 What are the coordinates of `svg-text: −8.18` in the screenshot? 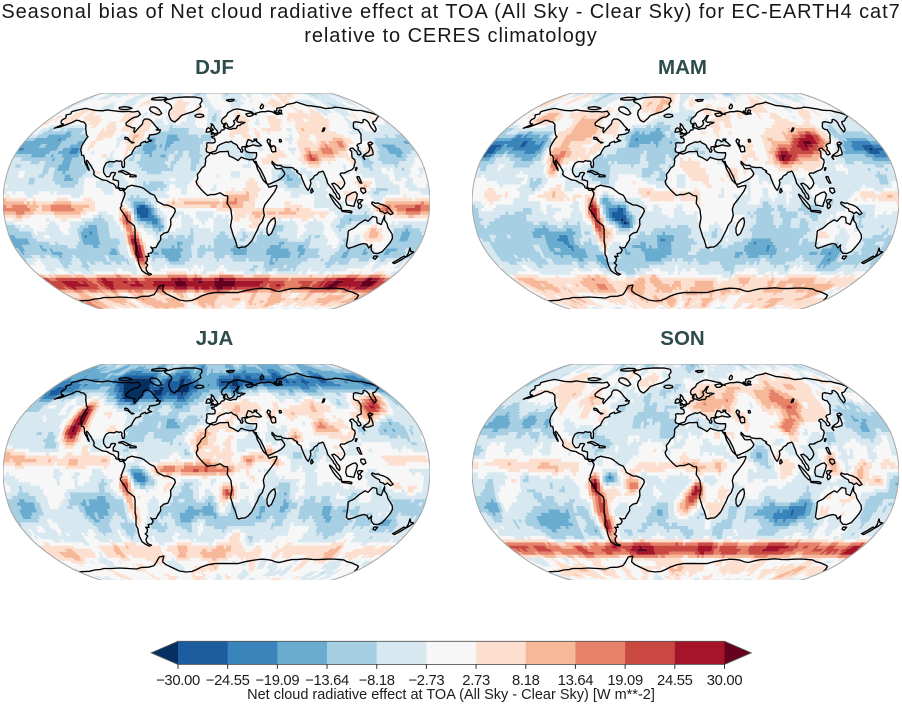 It's located at (377, 681).